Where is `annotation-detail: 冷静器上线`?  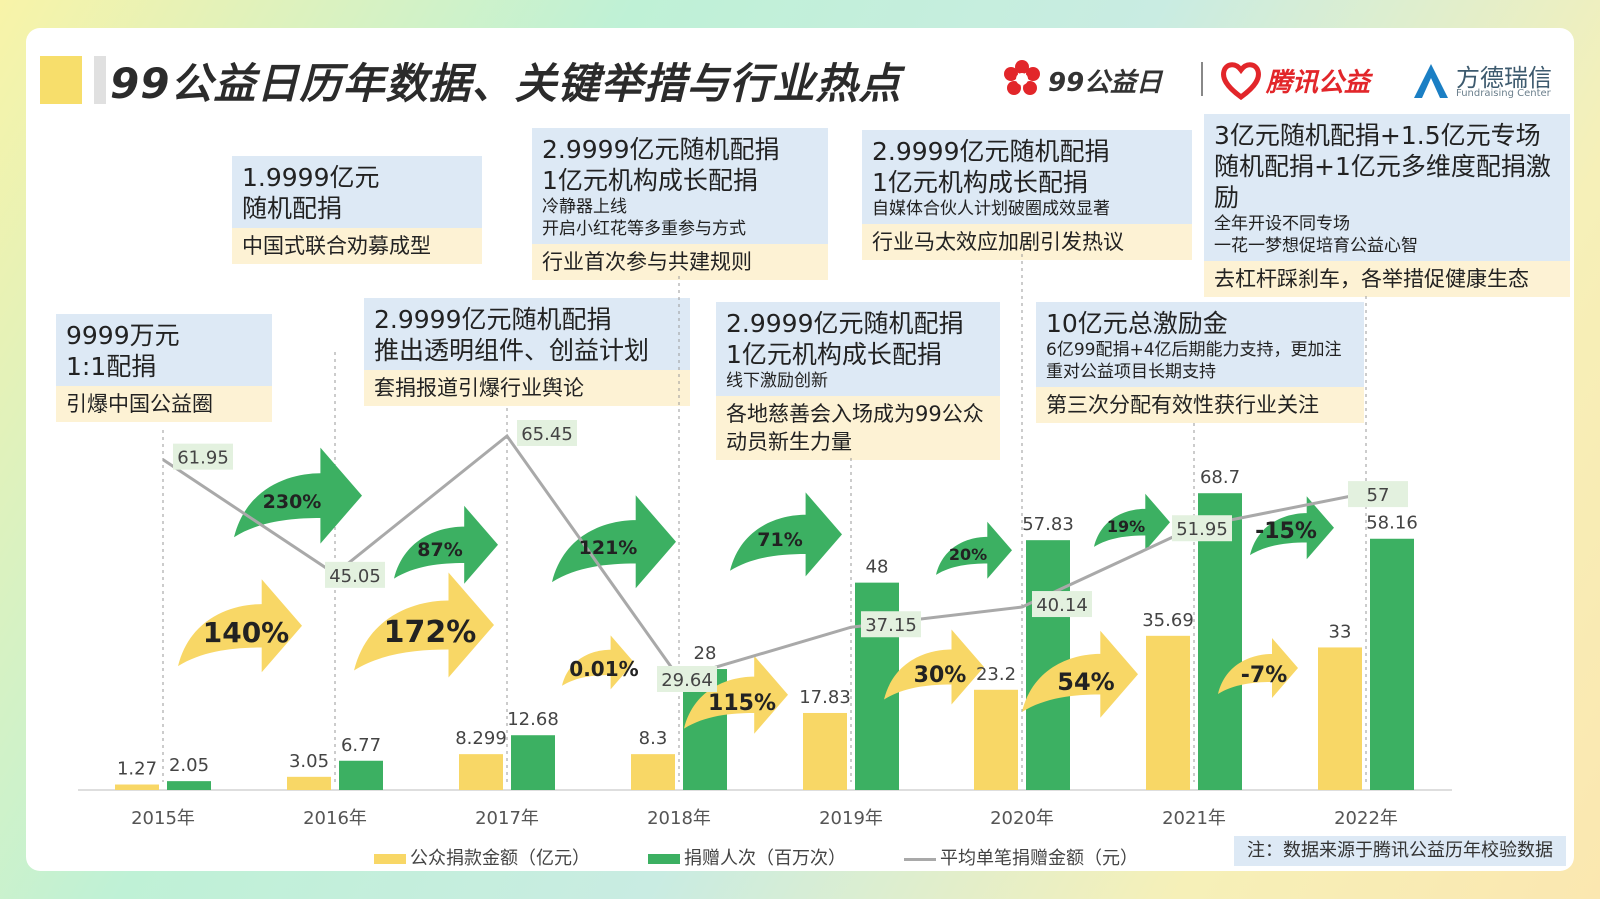 annotation-detail: 冷静器上线 is located at coordinates (584, 207).